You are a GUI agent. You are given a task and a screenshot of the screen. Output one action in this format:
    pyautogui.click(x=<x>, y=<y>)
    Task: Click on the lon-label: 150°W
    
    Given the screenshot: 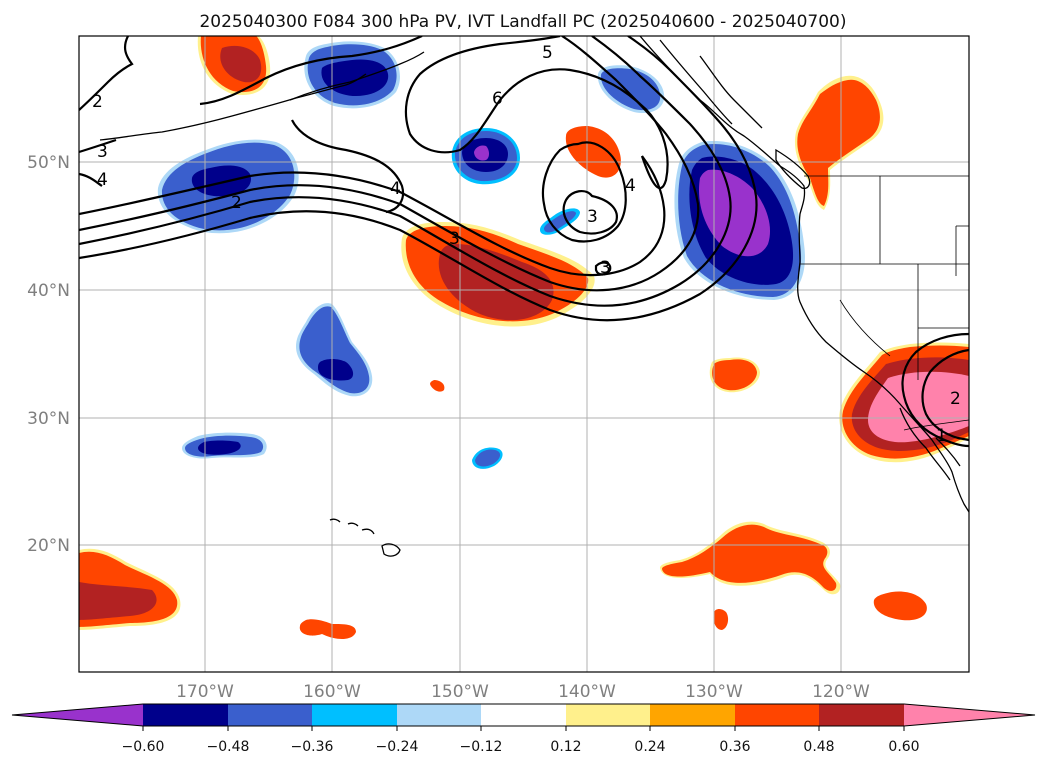 What is the action you would take?
    pyautogui.click(x=460, y=692)
    